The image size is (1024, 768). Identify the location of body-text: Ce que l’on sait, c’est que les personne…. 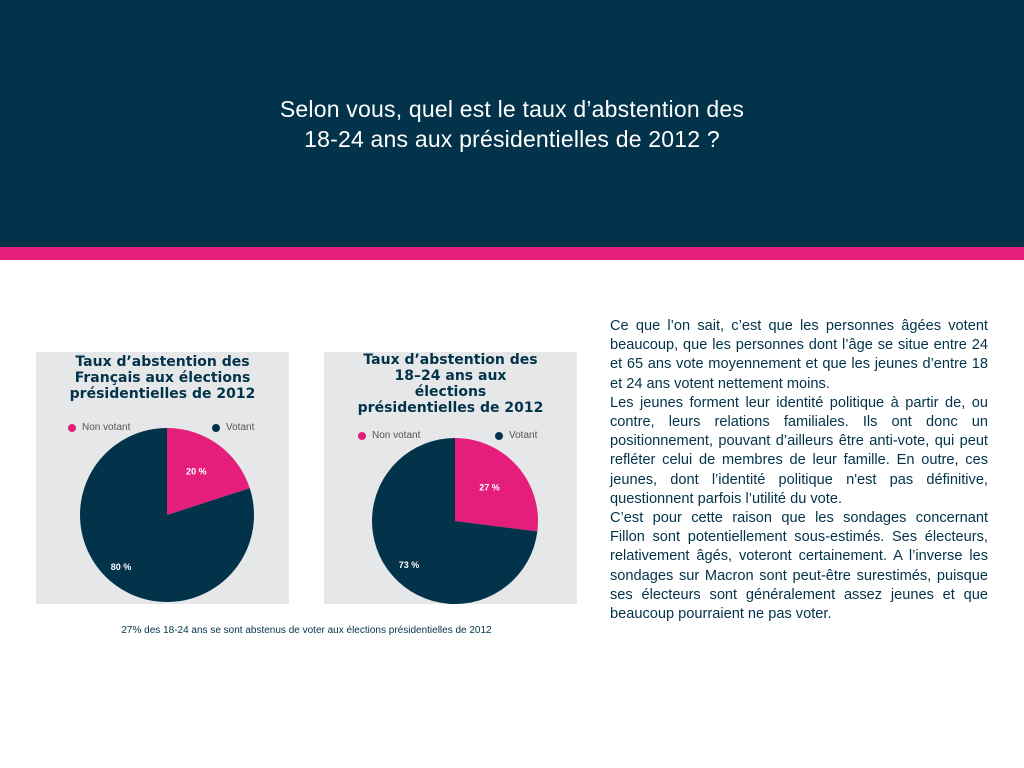
(799, 470).